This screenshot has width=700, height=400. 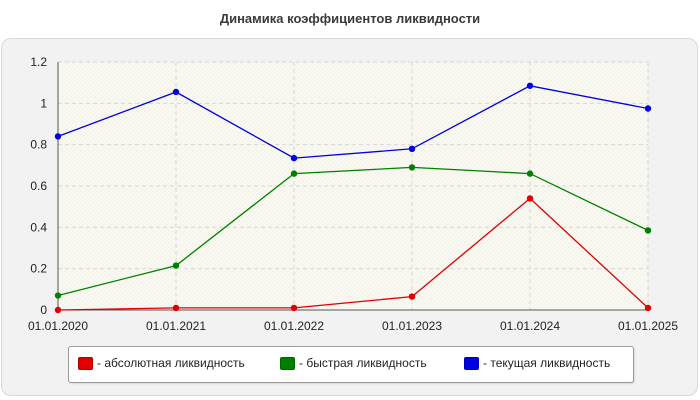 I want to click on x-tick-label: 01.01.2021, so click(x=176, y=326).